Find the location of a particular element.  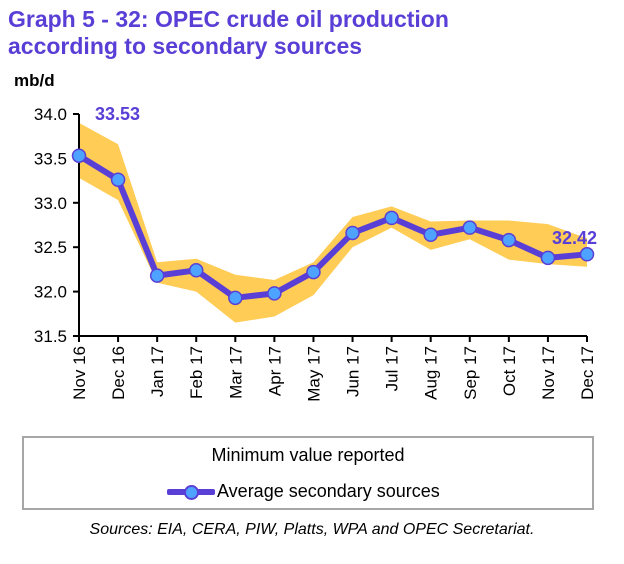

chart-title-line-1: Graph 5 - 32: OPEC crude oil production is located at coordinates (228, 19).